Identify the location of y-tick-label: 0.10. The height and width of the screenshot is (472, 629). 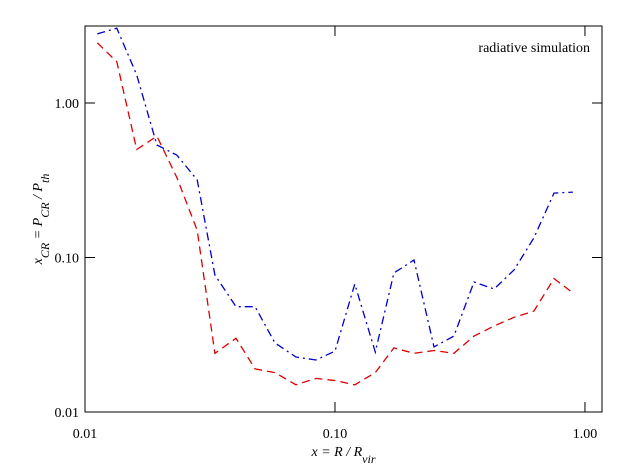
(67, 258).